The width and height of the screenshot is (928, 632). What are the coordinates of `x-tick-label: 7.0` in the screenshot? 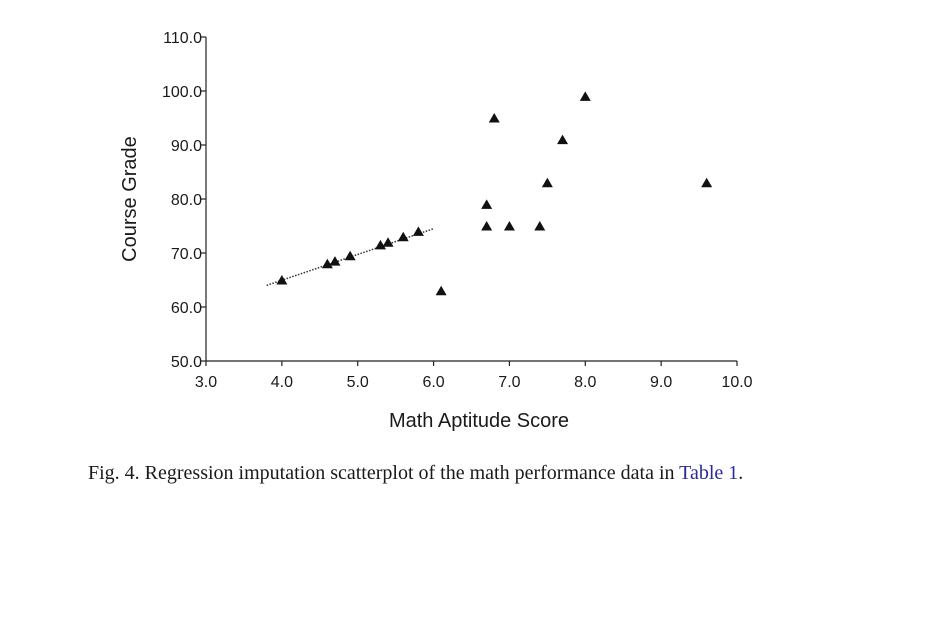 It's located at (509, 382).